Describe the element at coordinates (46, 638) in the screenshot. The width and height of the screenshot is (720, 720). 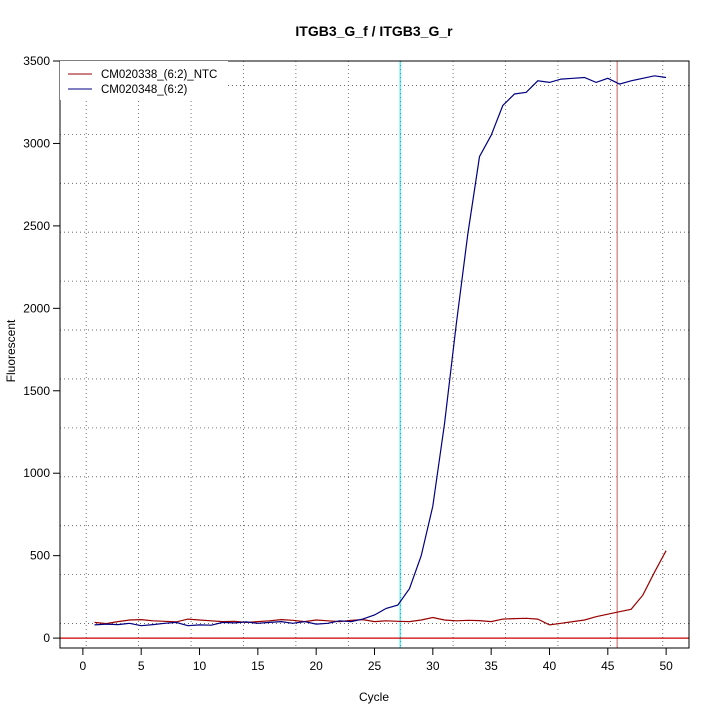
I see `y-tick-label: 0` at that location.